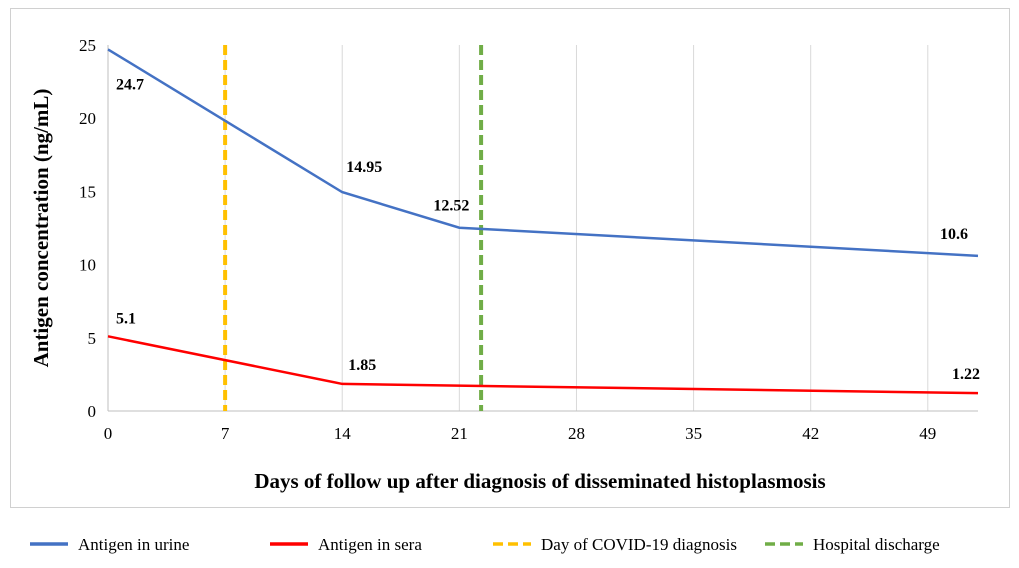 The width and height of the screenshot is (1019, 568). What do you see at coordinates (370, 544) in the screenshot?
I see `legend-label-1: Antigen in sera` at bounding box center [370, 544].